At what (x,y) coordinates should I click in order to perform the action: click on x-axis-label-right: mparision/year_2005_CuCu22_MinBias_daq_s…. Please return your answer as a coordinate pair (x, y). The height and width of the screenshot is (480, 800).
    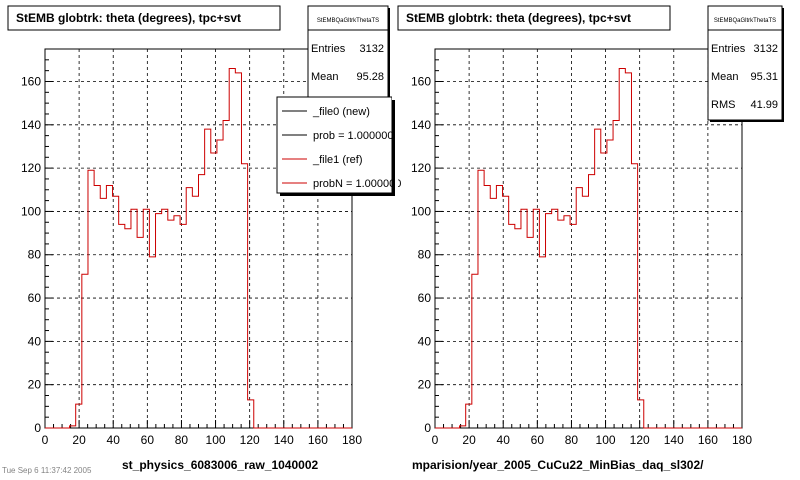
    Looking at the image, I should click on (558, 465).